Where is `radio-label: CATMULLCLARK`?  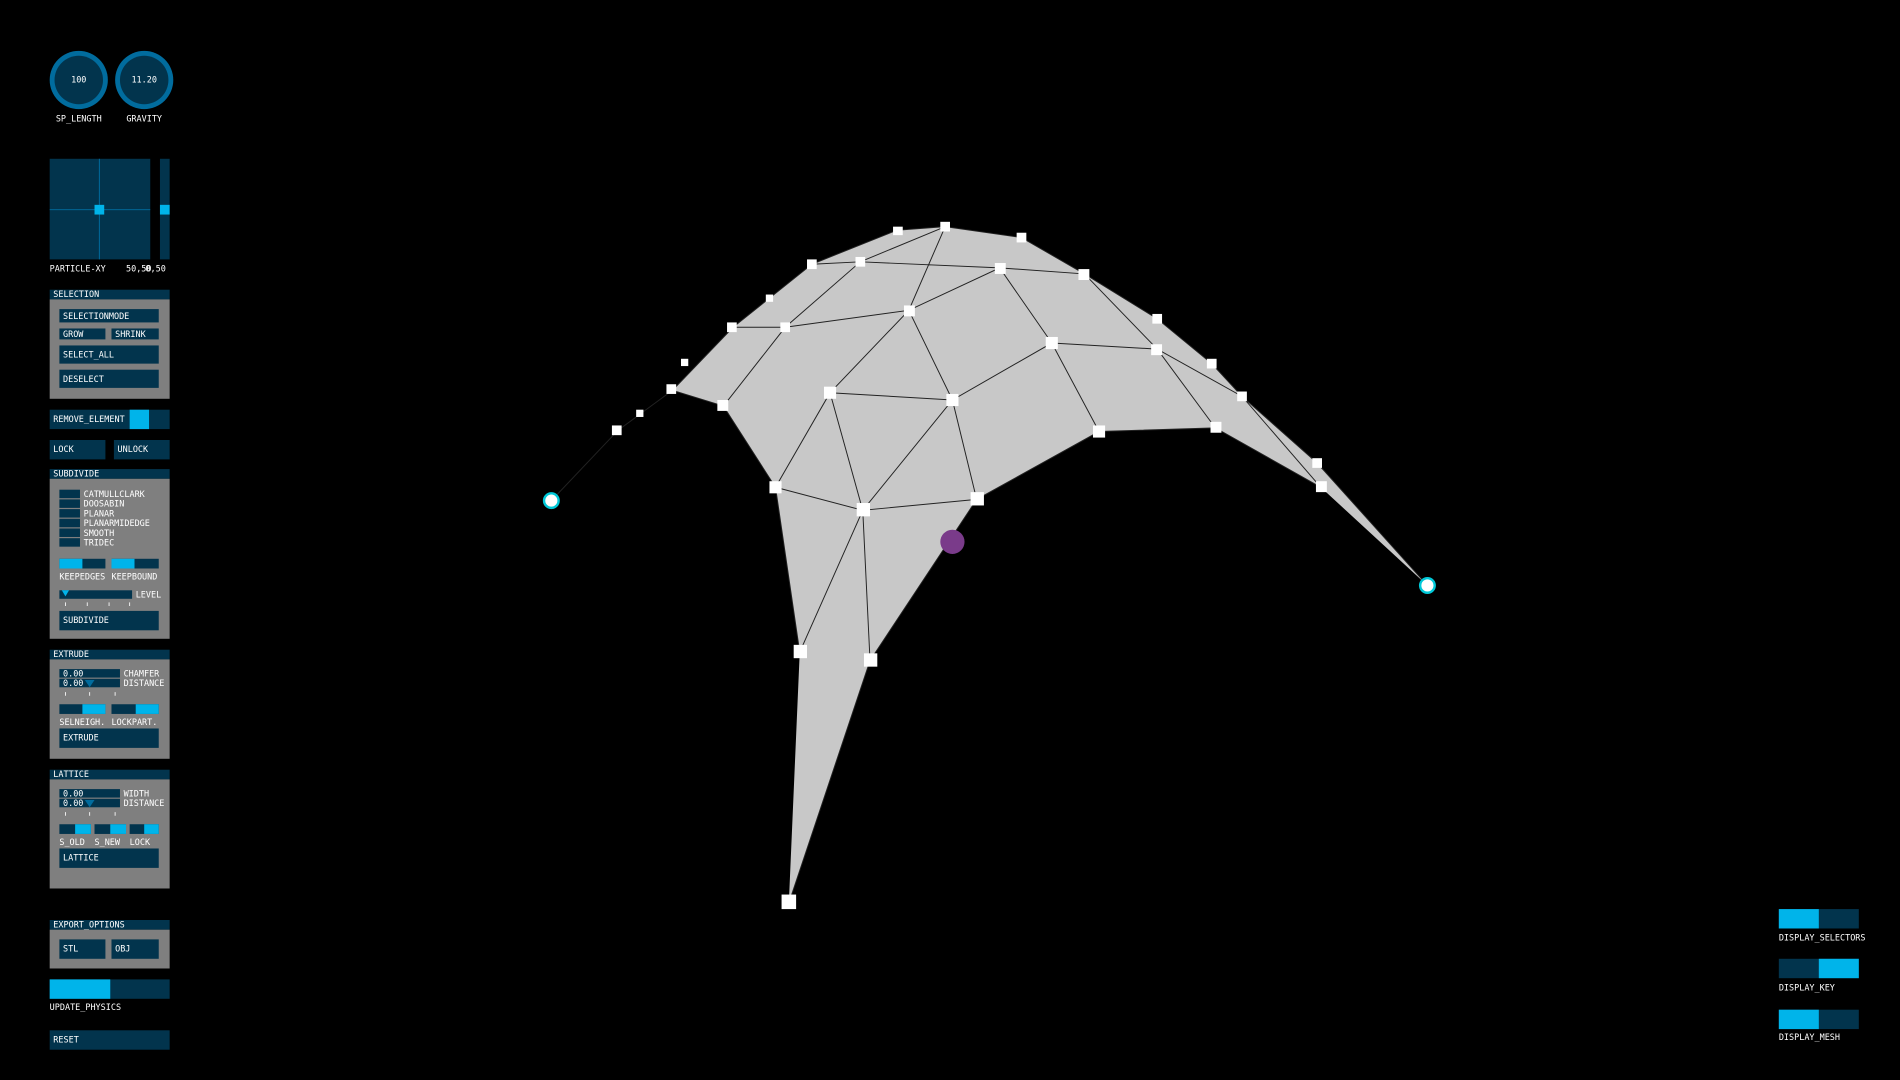
radio-label: CATMULLCLARK is located at coordinates (115, 494).